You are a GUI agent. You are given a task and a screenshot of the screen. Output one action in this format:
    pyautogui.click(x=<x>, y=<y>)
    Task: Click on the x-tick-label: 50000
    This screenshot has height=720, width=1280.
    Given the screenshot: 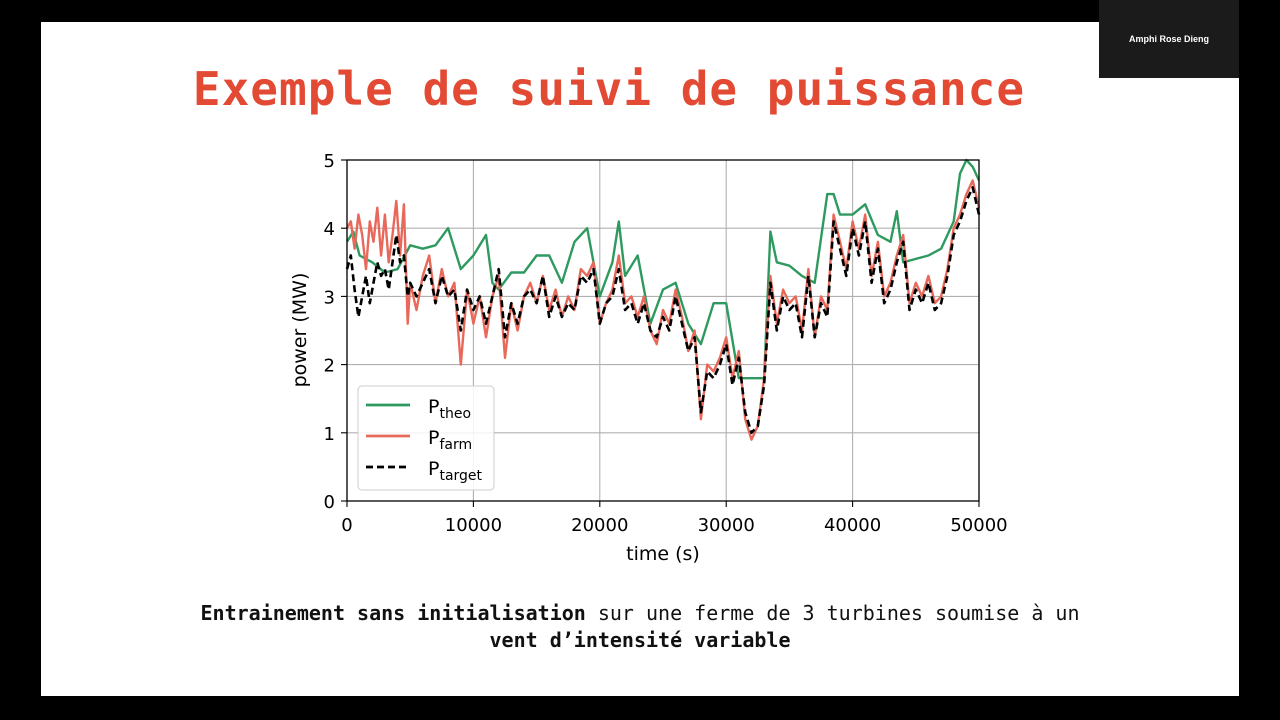 What is the action you would take?
    pyautogui.click(x=978, y=525)
    